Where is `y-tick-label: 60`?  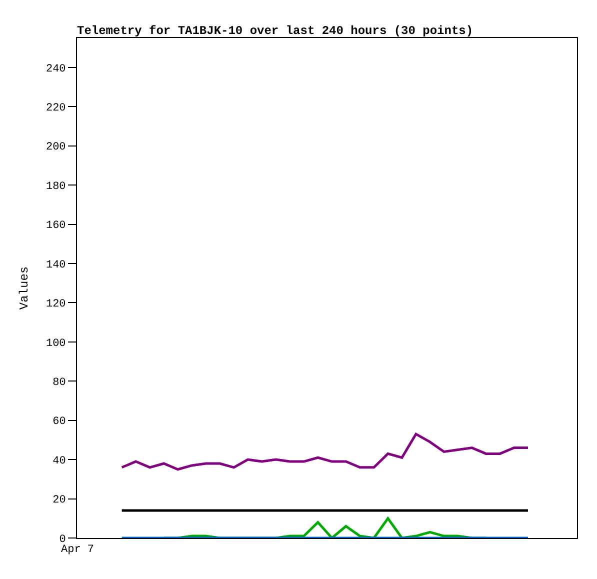 y-tick-label: 60 is located at coordinates (59, 422).